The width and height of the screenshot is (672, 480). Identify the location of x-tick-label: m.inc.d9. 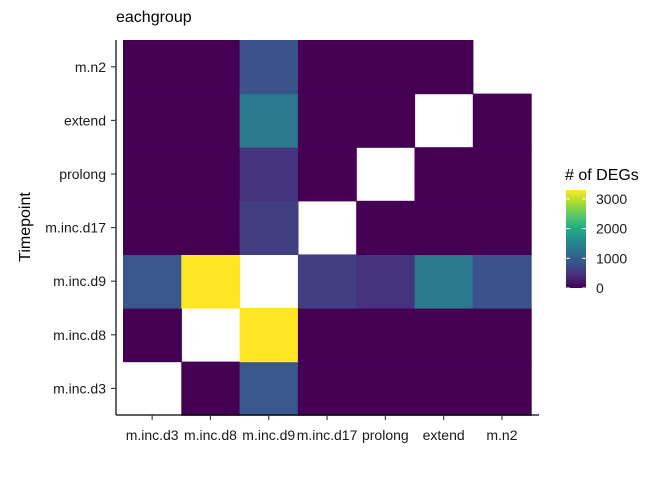
(268, 435).